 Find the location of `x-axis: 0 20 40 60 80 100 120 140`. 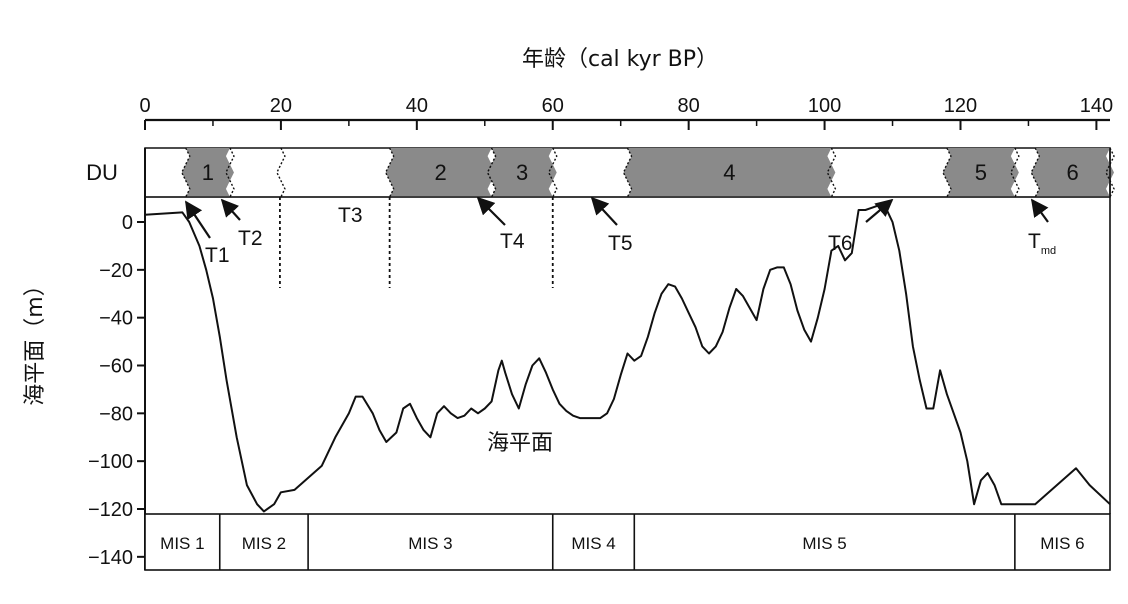

x-axis: 0 20 40 60 80 100 120 140 is located at coordinates (626, 112).